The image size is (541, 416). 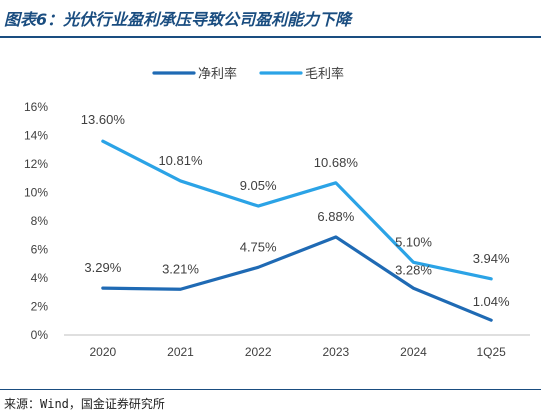 I want to click on y-tick-label: 0%, so click(x=40, y=335).